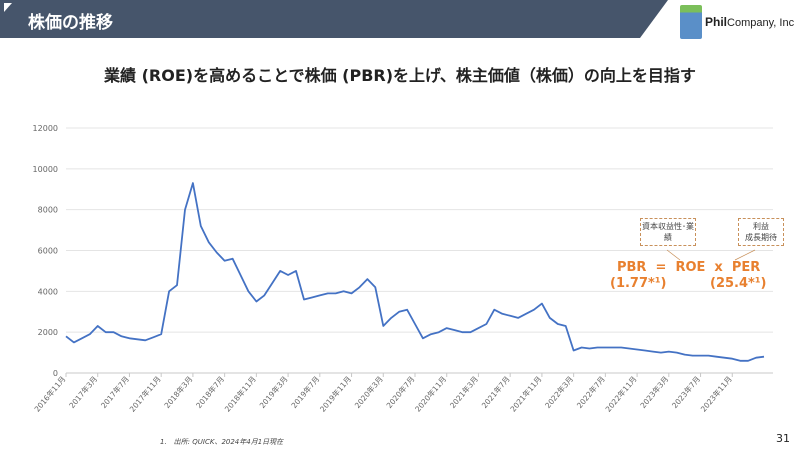  Describe the element at coordinates (761, 237) in the screenshot. I see `per-note-line2: 成長期待` at that location.